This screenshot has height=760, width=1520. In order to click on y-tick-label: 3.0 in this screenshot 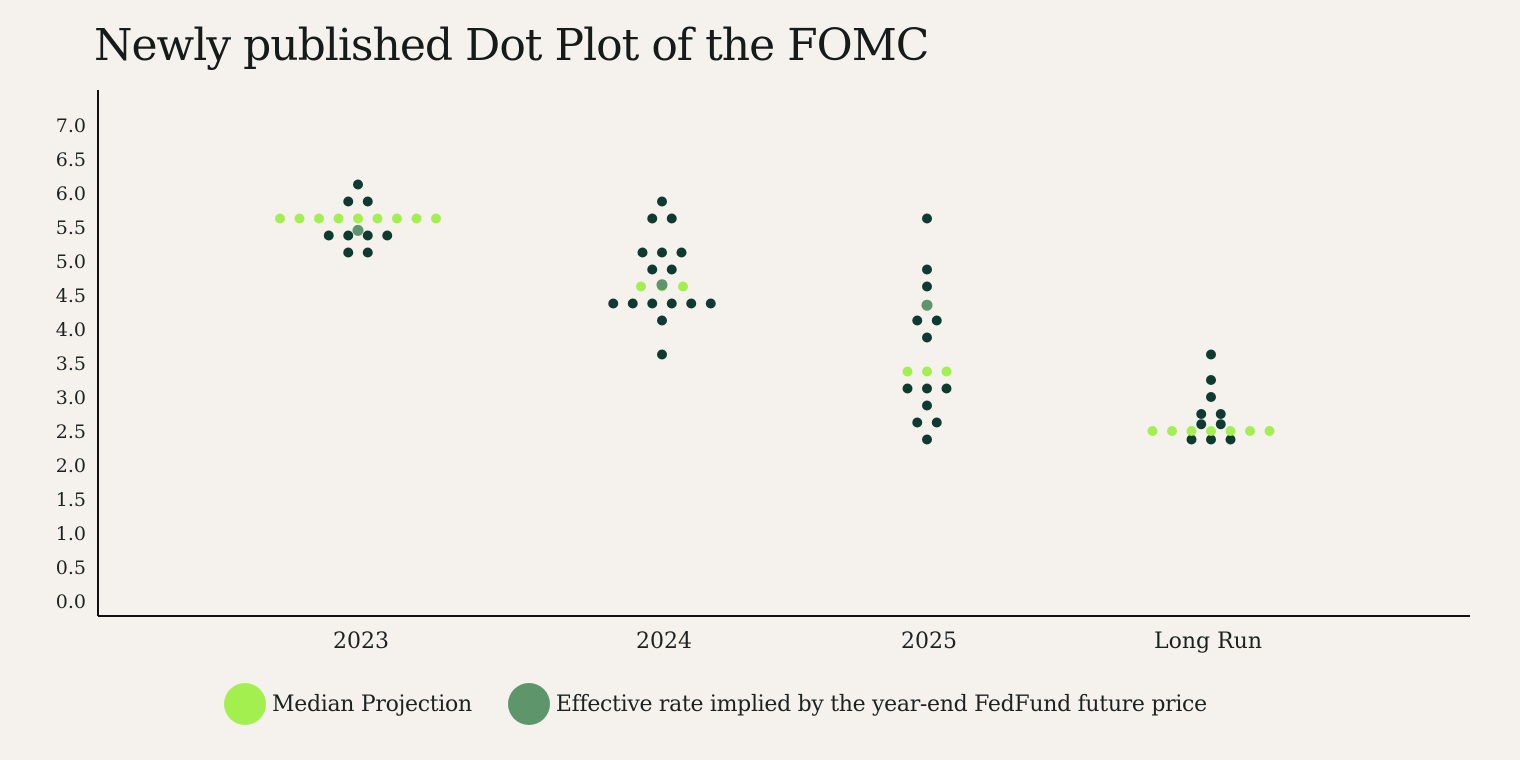, I will do `click(71, 398)`.